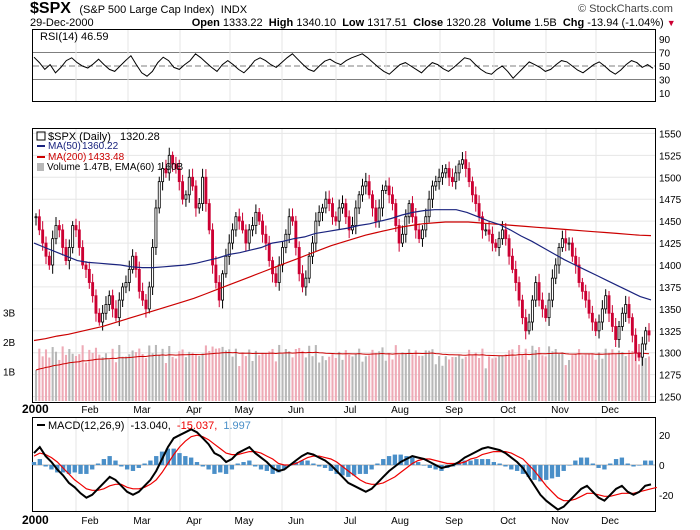 This screenshot has width=700, height=530. I want to click on watermark: © StockCharts.com, so click(625, 9).